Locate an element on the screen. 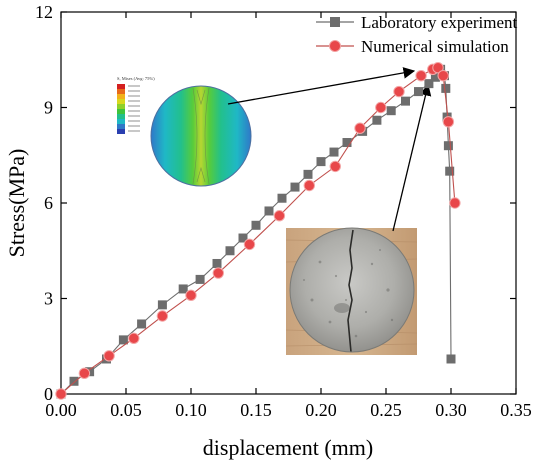 The image size is (550, 471). specimen-photo-inset is located at coordinates (351, 291).